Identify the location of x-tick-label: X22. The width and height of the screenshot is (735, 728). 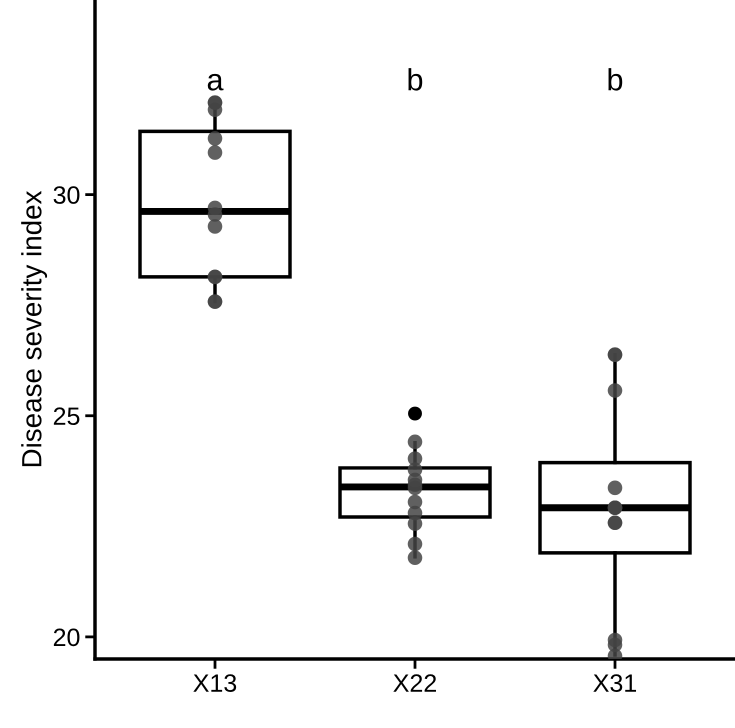
(414, 683).